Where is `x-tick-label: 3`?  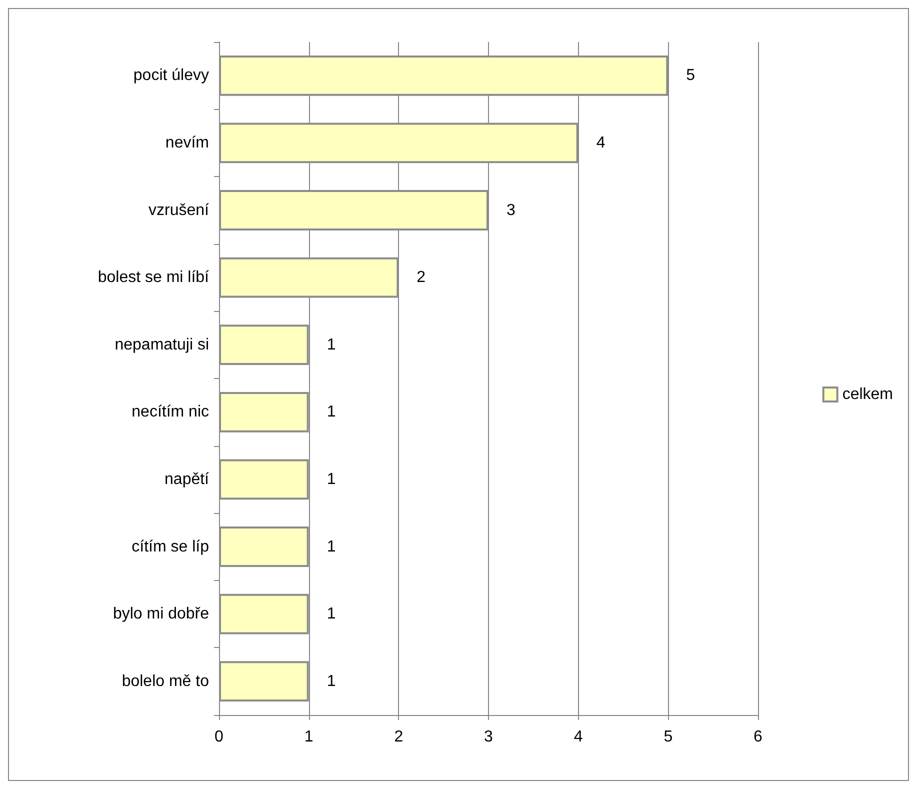
x-tick-label: 3 is located at coordinates (489, 737).